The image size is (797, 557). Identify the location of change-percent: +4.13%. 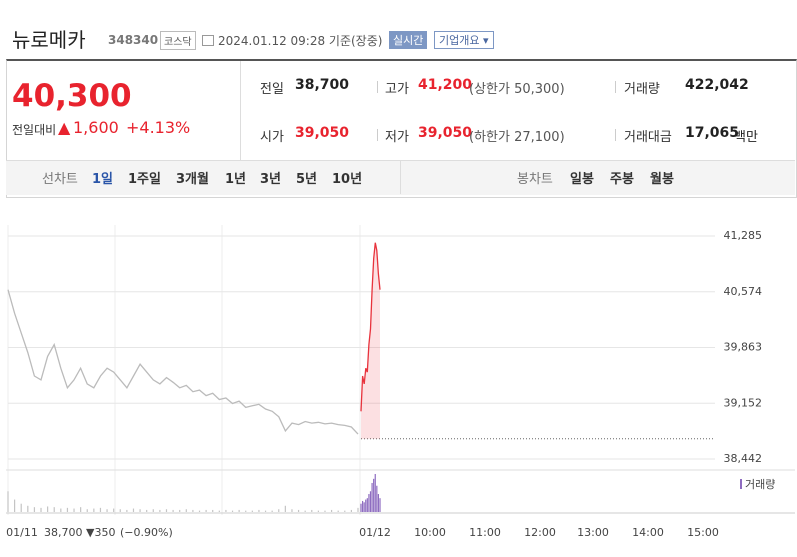
(158, 127).